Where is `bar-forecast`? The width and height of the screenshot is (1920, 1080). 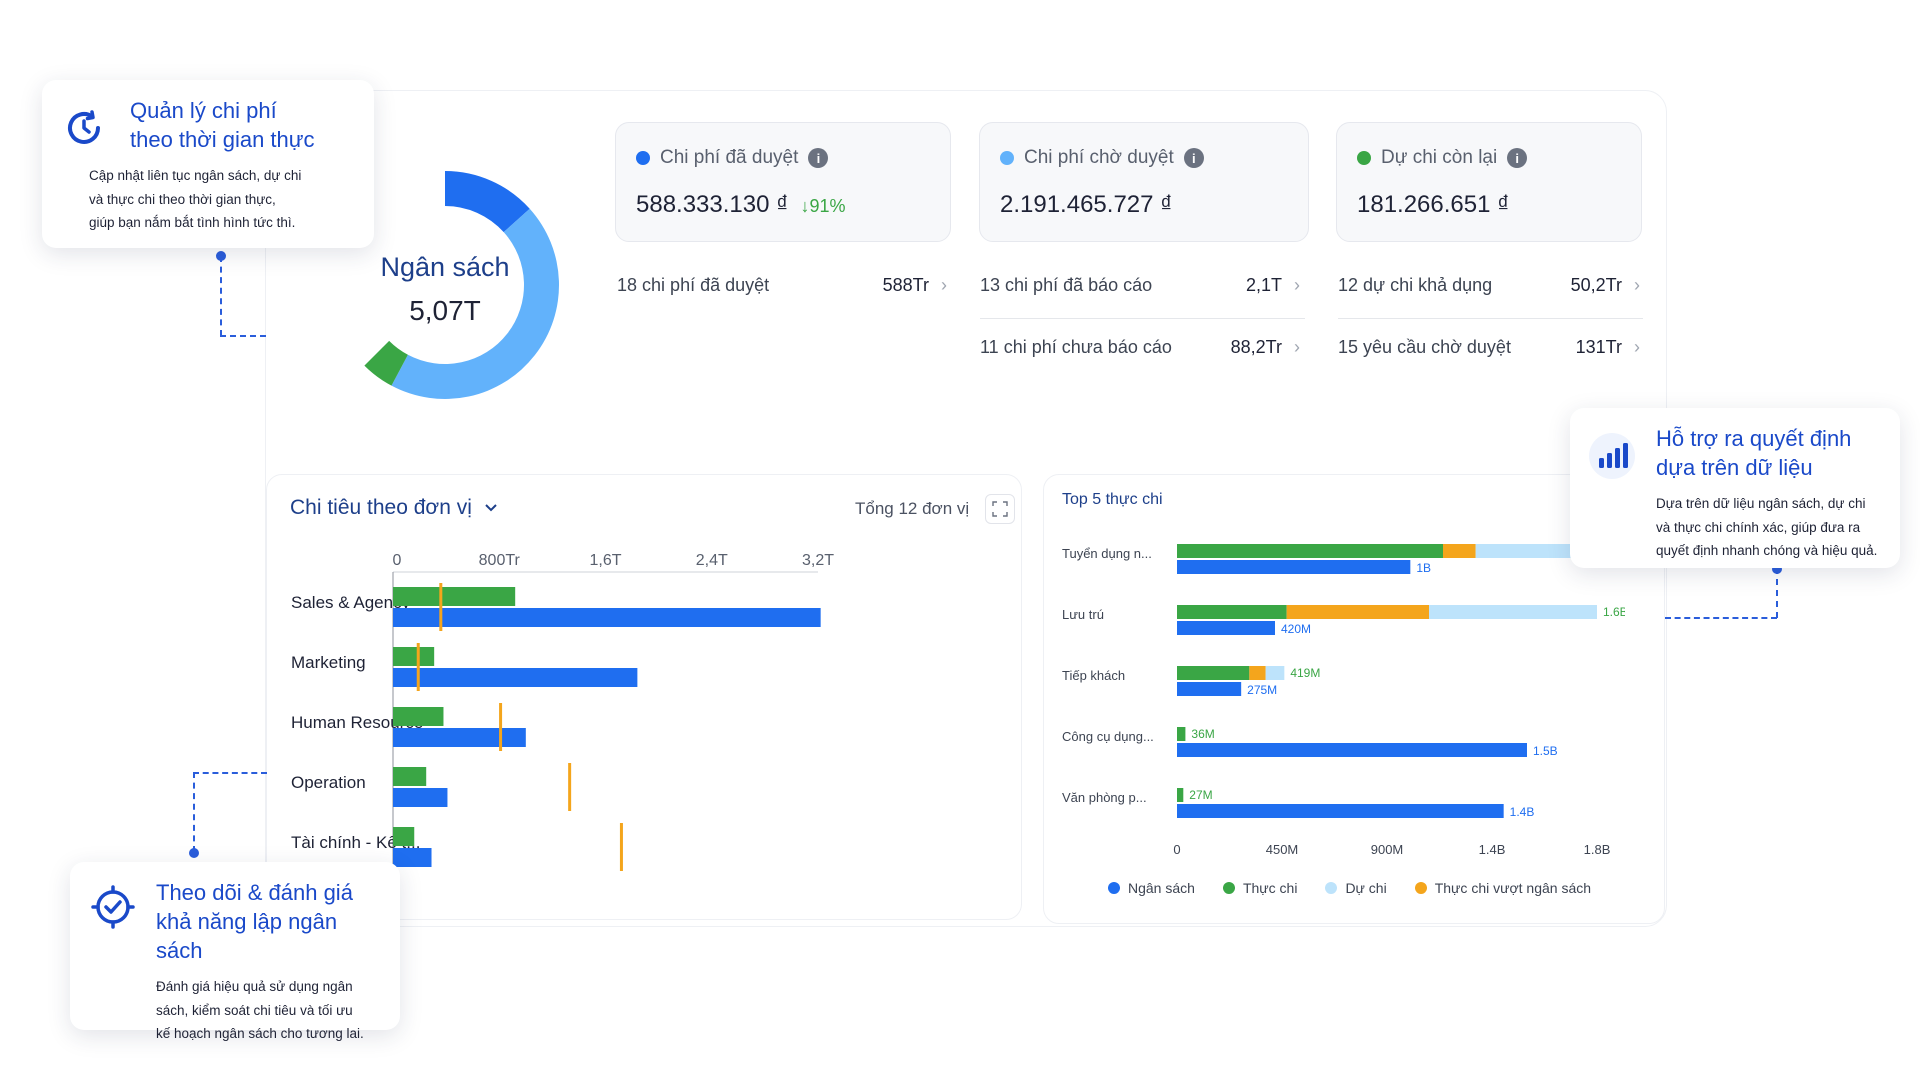 bar-forecast is located at coordinates (1537, 551).